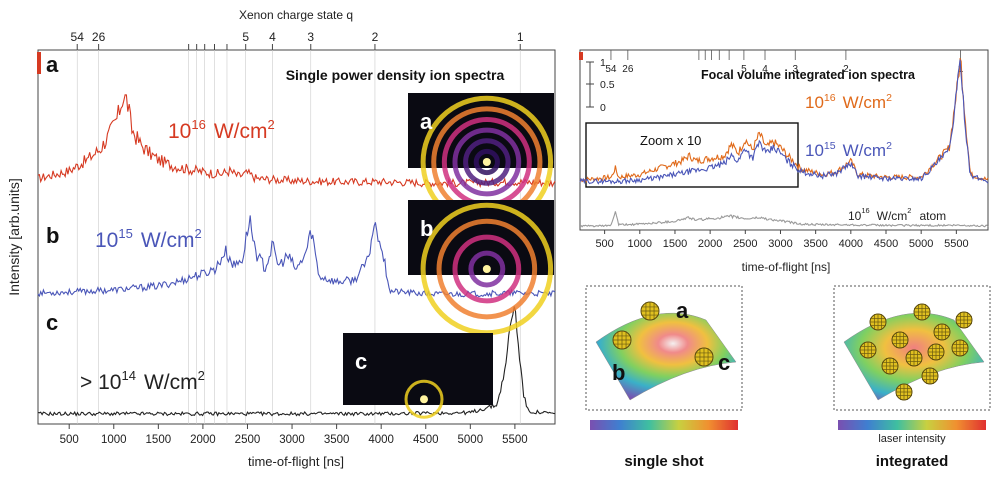  I want to click on spectrum-line-a, so click(296, 141).